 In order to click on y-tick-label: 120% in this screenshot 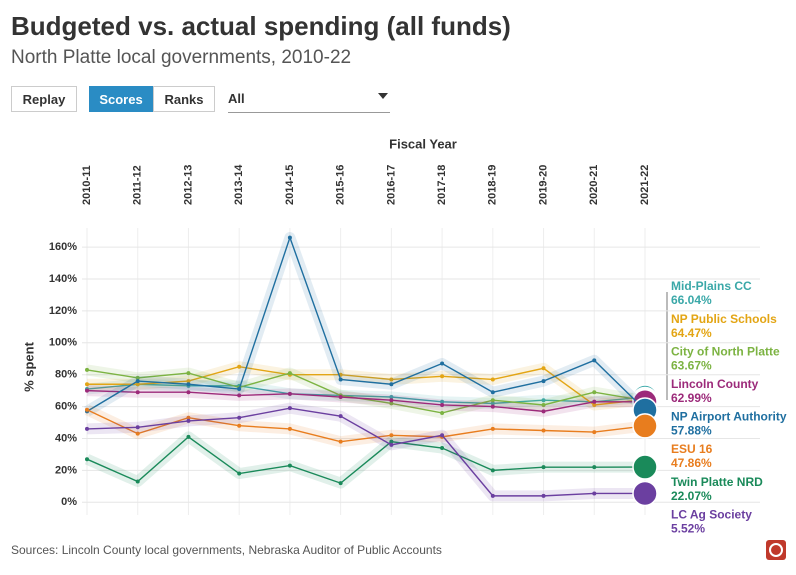, I will do `click(63, 311)`.